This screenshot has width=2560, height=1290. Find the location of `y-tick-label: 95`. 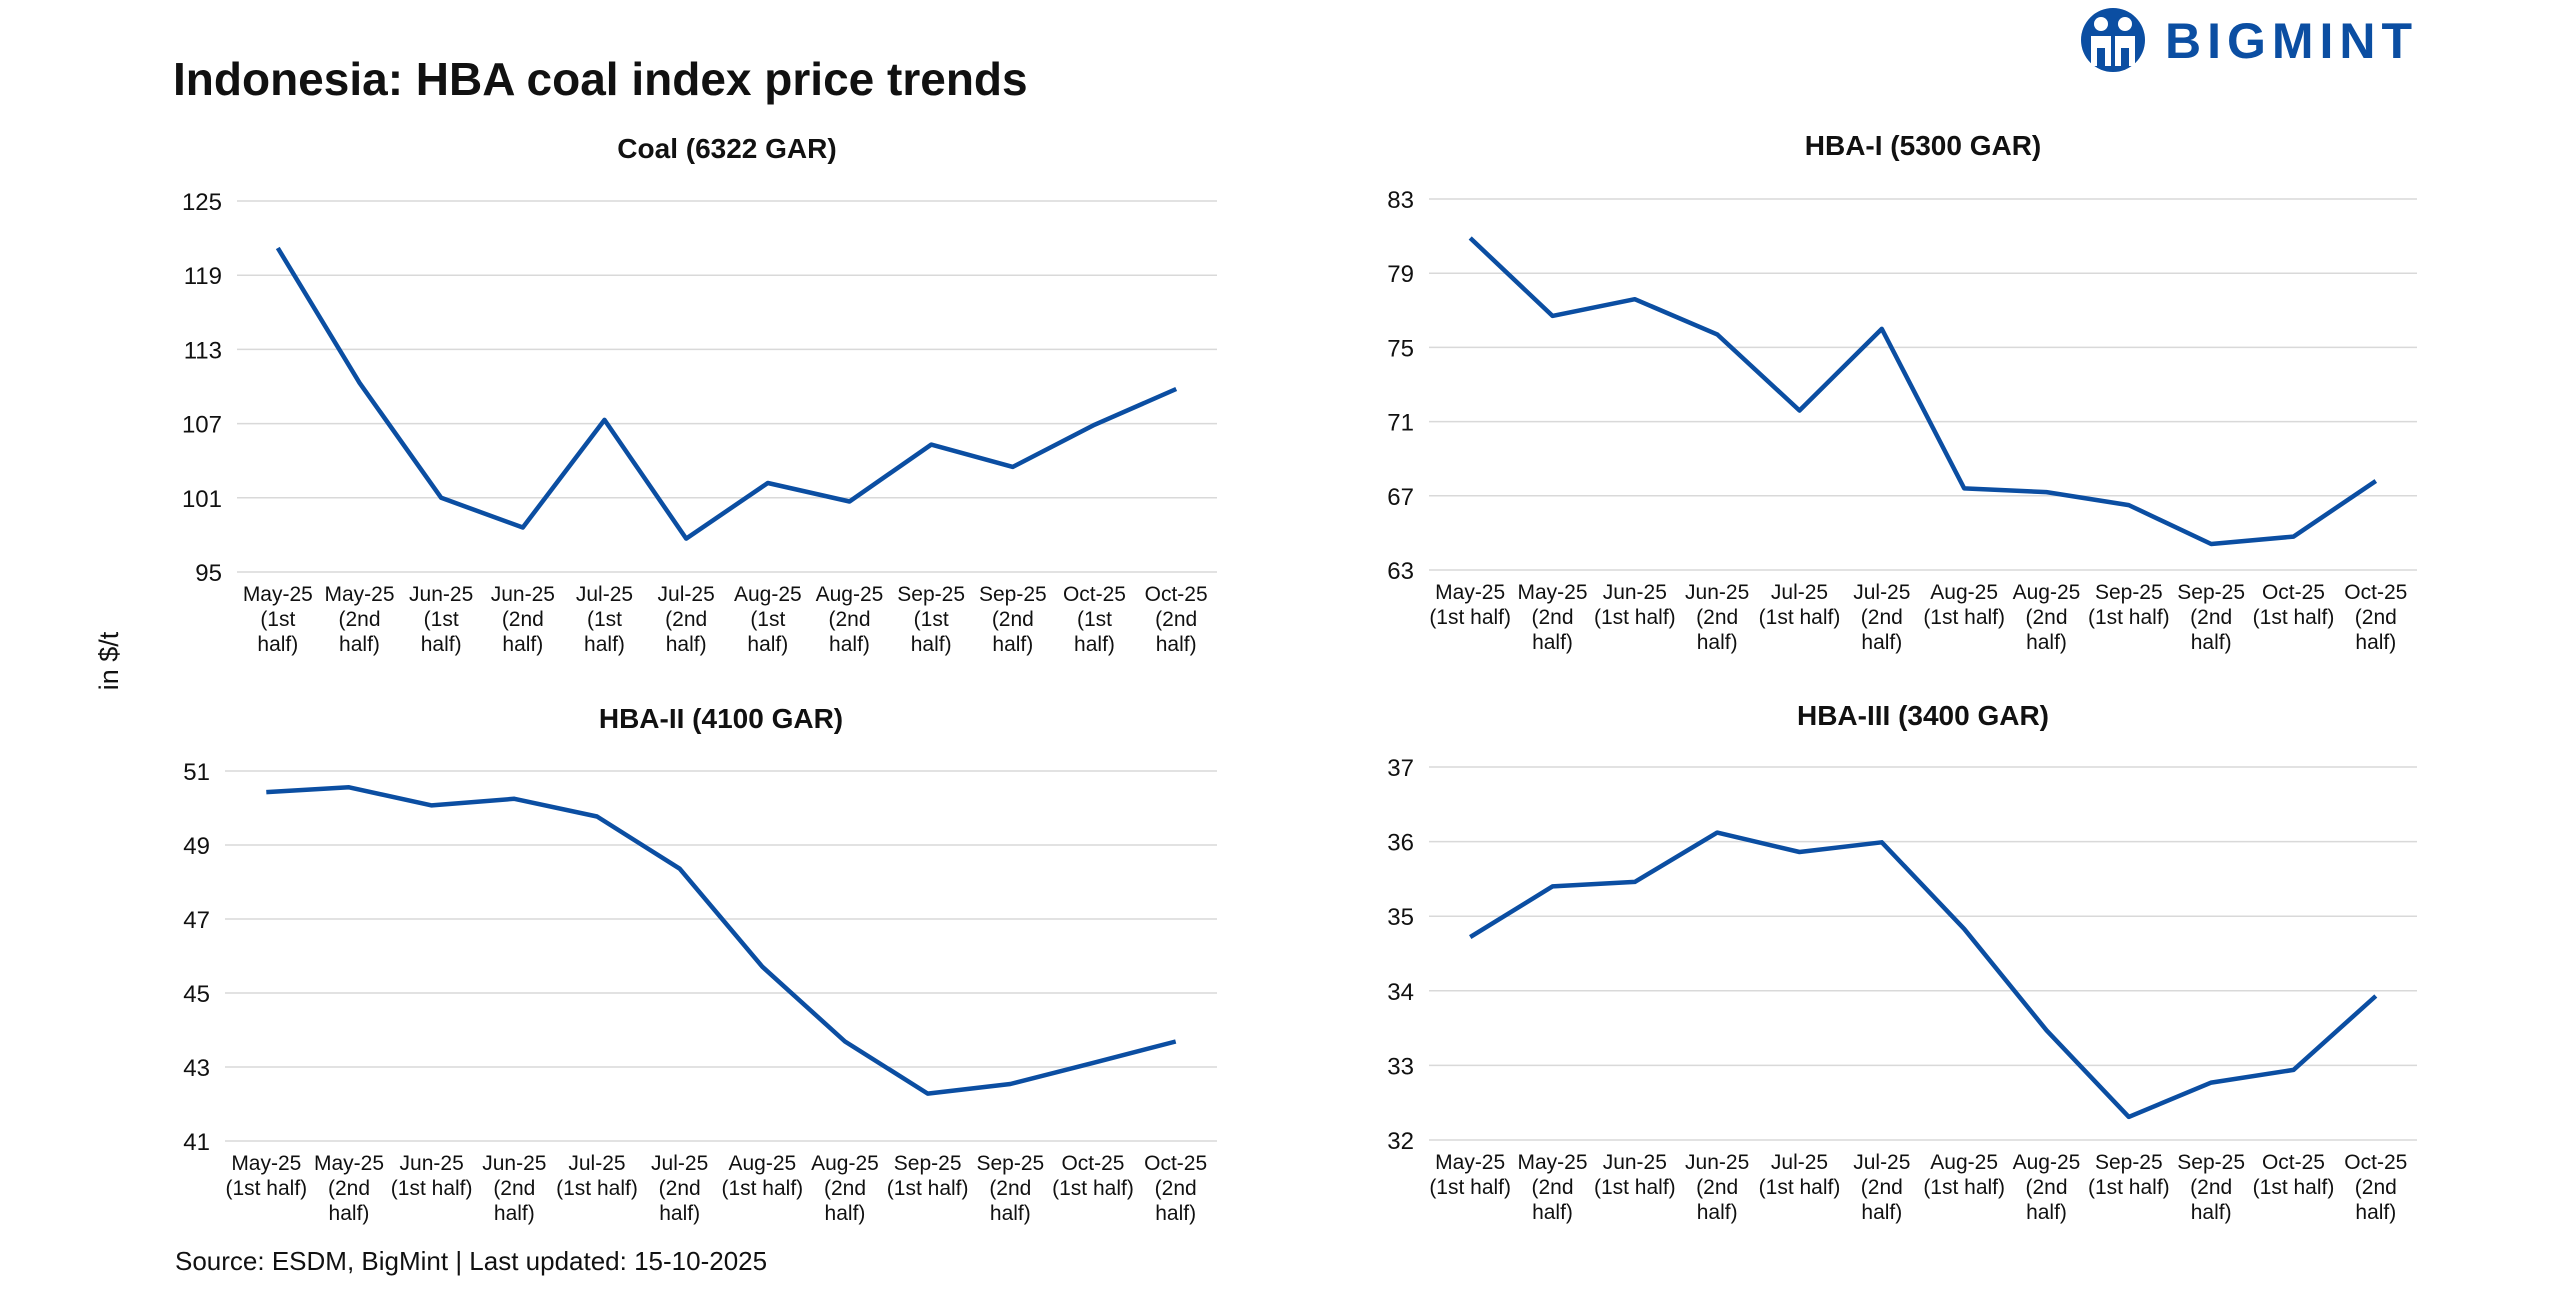

y-tick-label: 95 is located at coordinates (208, 573).